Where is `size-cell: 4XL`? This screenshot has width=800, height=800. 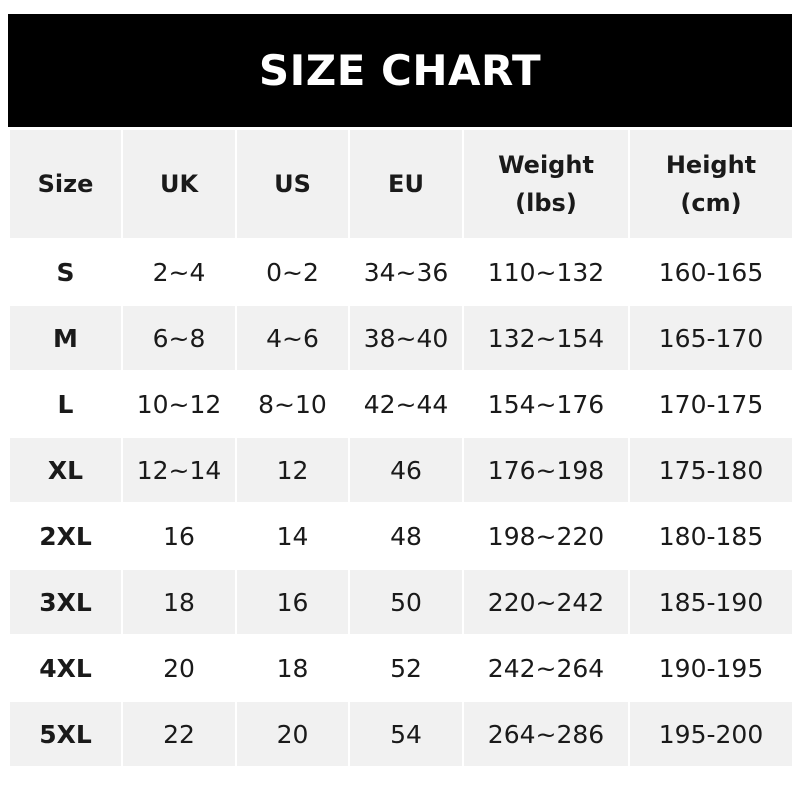
size-cell: 4XL is located at coordinates (65, 668).